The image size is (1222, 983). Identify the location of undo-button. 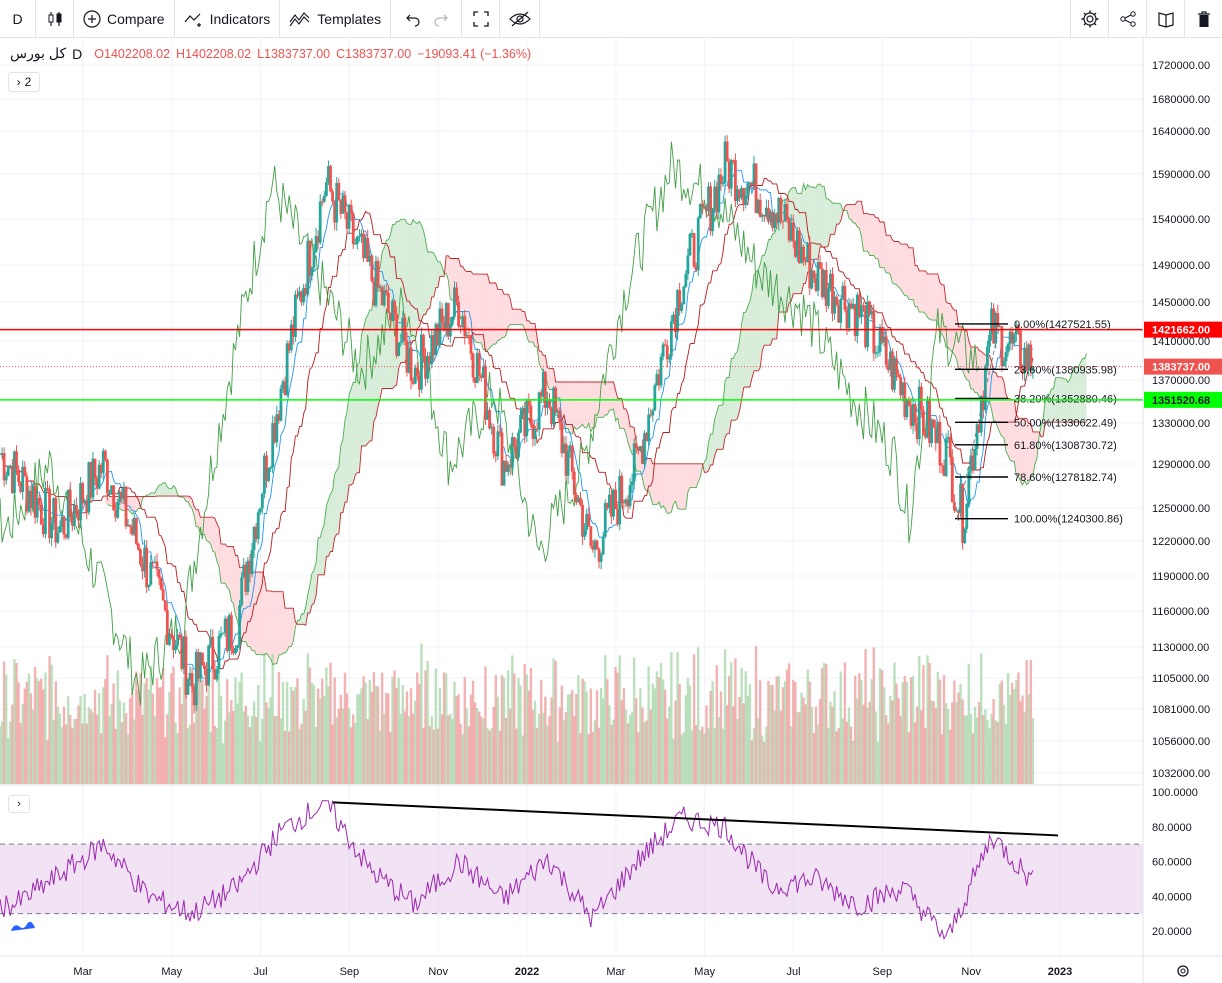
(409, 19).